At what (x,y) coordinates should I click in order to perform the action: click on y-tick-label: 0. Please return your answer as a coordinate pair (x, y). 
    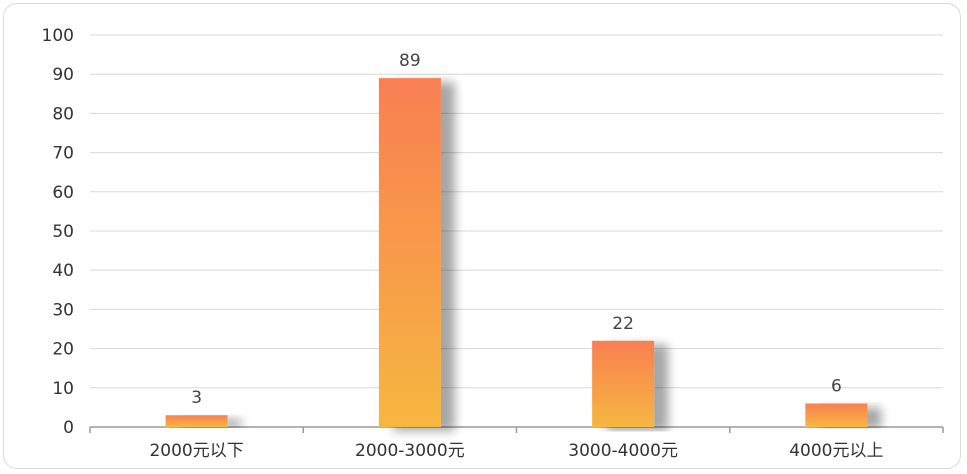
    Looking at the image, I should click on (68, 428).